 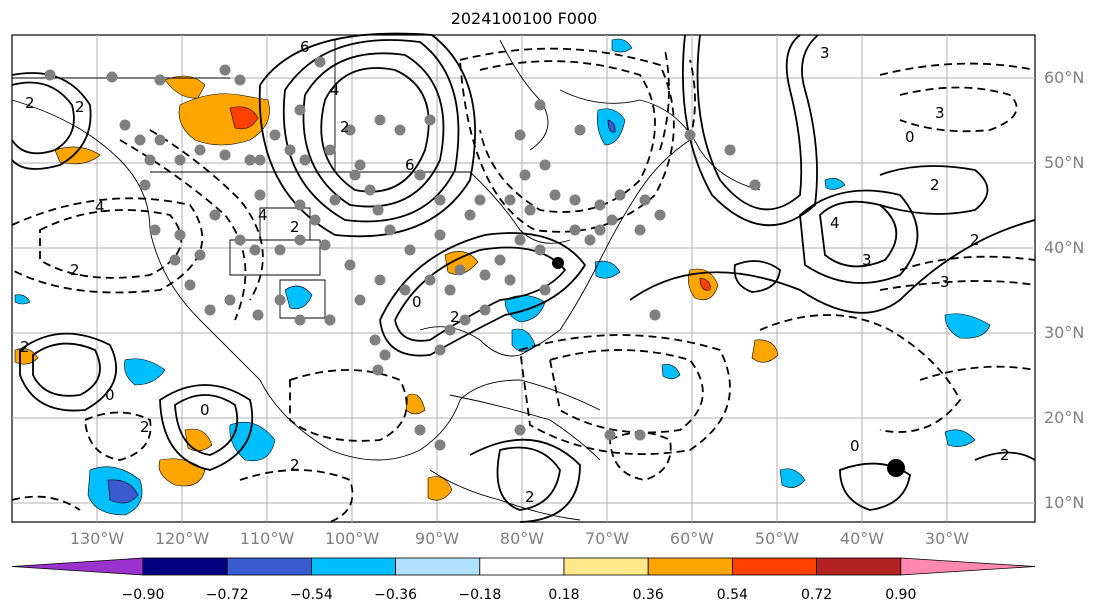 What do you see at coordinates (1064, 247) in the screenshot?
I see `latitude-label: 40°N` at bounding box center [1064, 247].